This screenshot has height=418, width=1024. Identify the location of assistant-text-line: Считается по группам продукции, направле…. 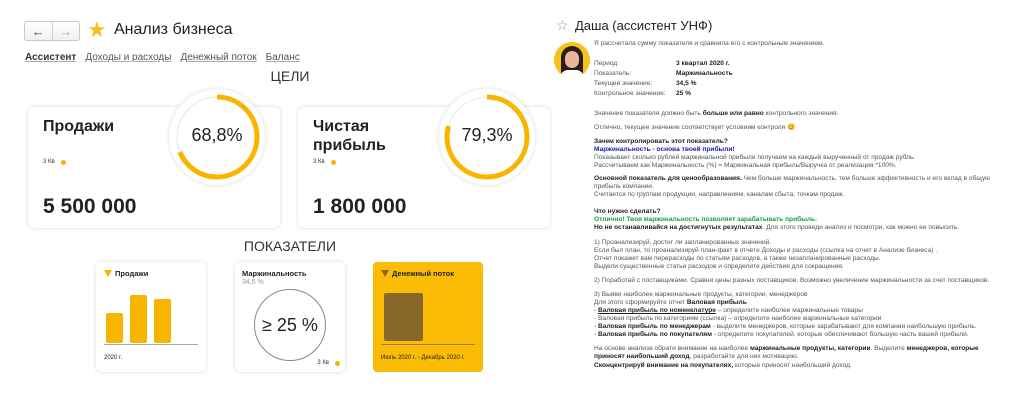
(719, 195).